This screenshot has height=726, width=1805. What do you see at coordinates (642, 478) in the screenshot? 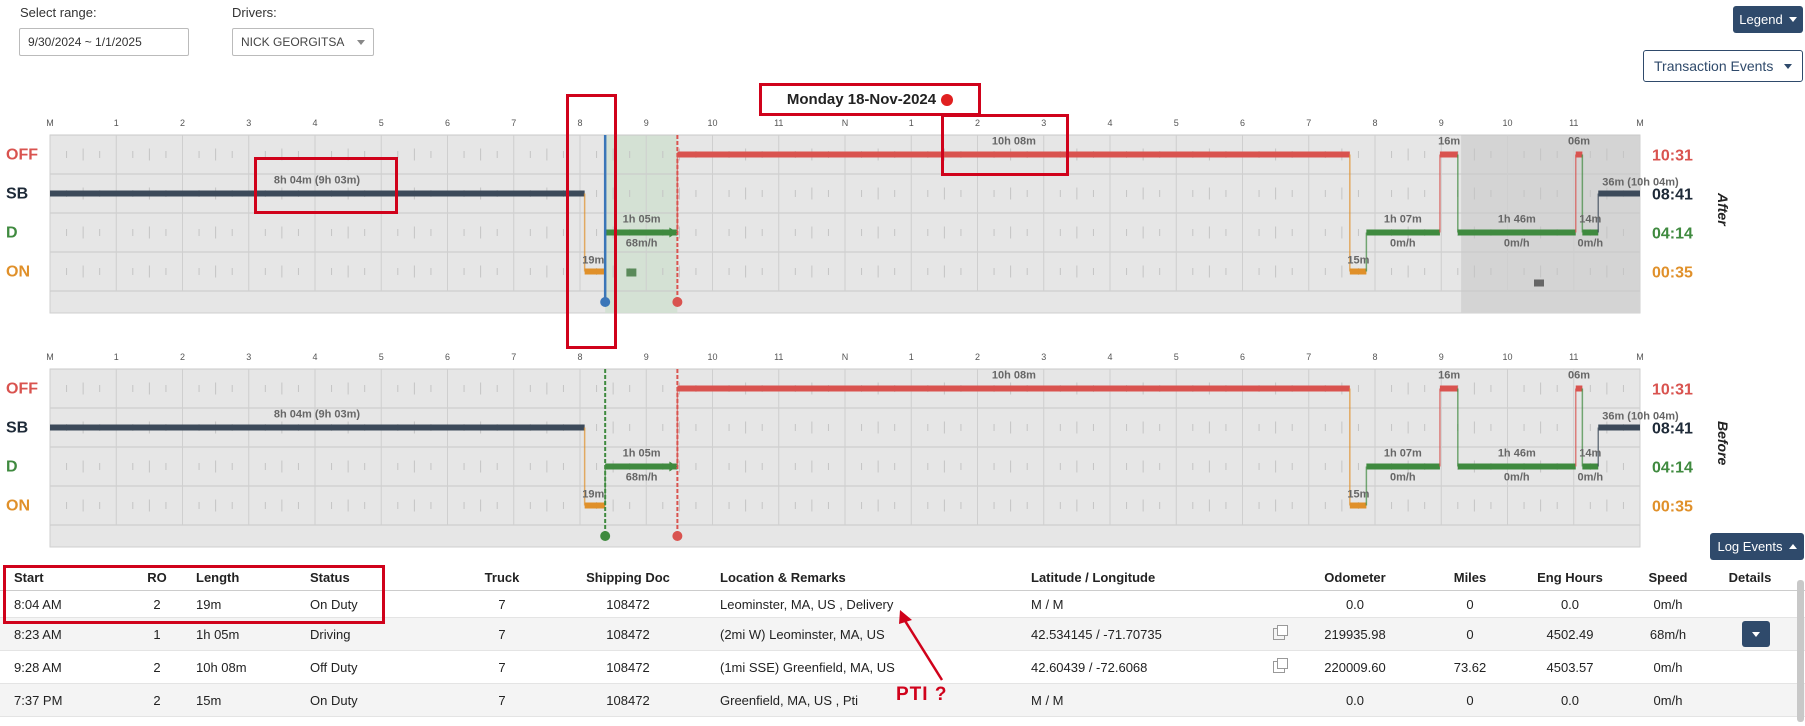
I see `segment-label: 68m/h` at bounding box center [642, 478].